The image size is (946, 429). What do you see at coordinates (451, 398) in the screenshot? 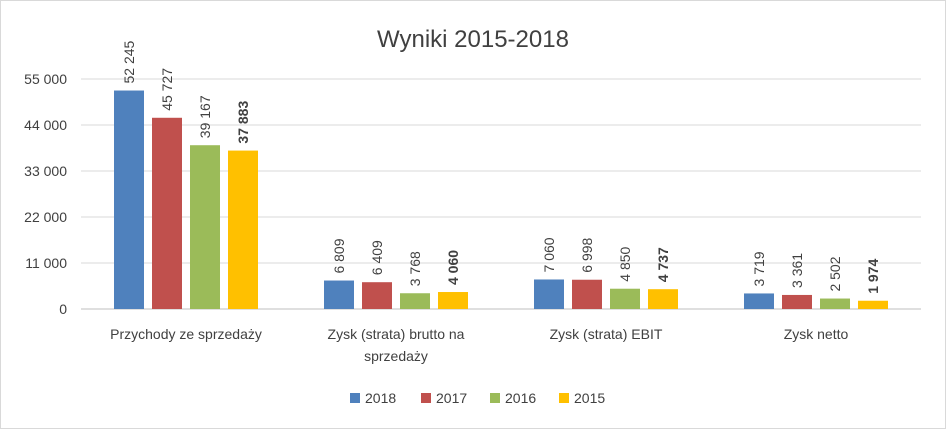
I see `legend-label: 2017` at bounding box center [451, 398].